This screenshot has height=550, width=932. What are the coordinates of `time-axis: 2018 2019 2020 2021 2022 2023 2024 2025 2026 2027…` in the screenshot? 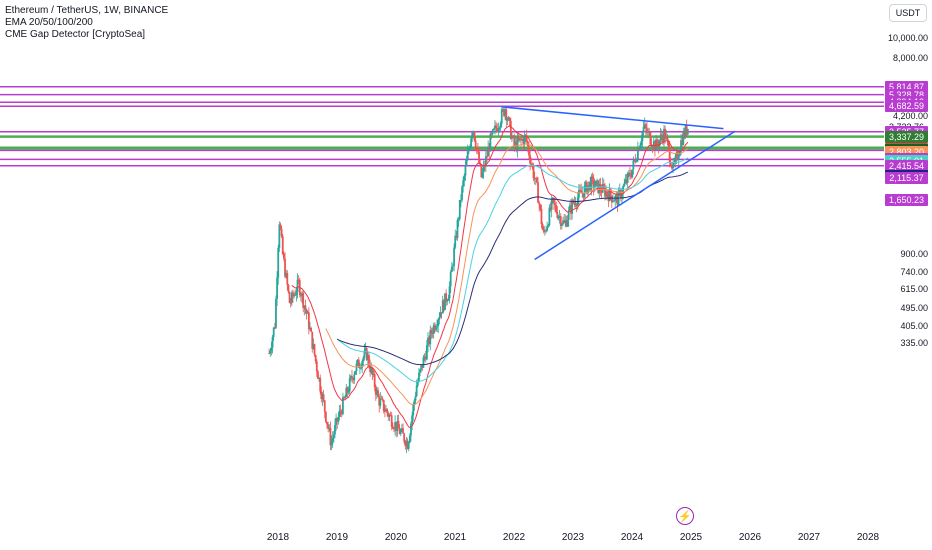 It's located at (442, 538).